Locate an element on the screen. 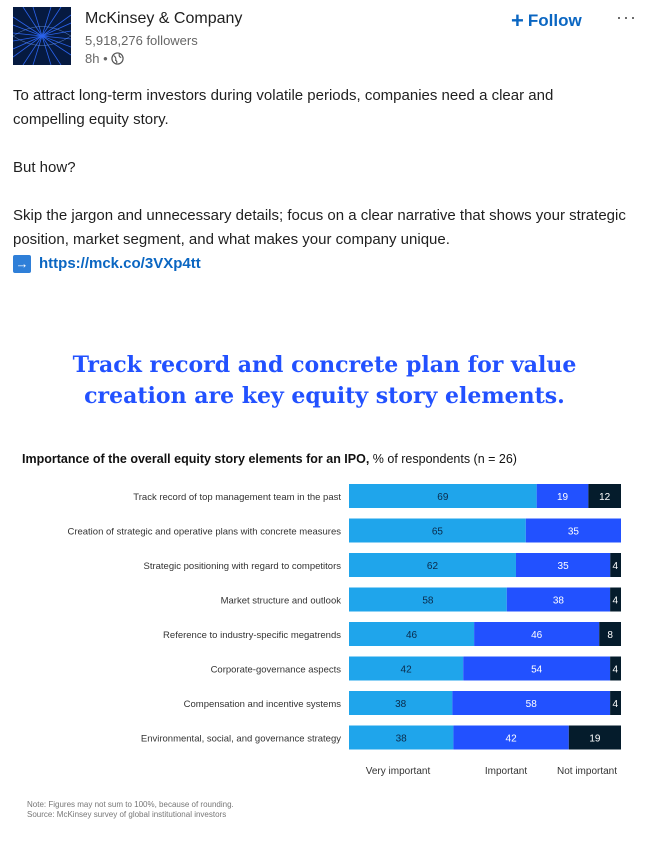  company-logo-graphic is located at coordinates (42, 36).